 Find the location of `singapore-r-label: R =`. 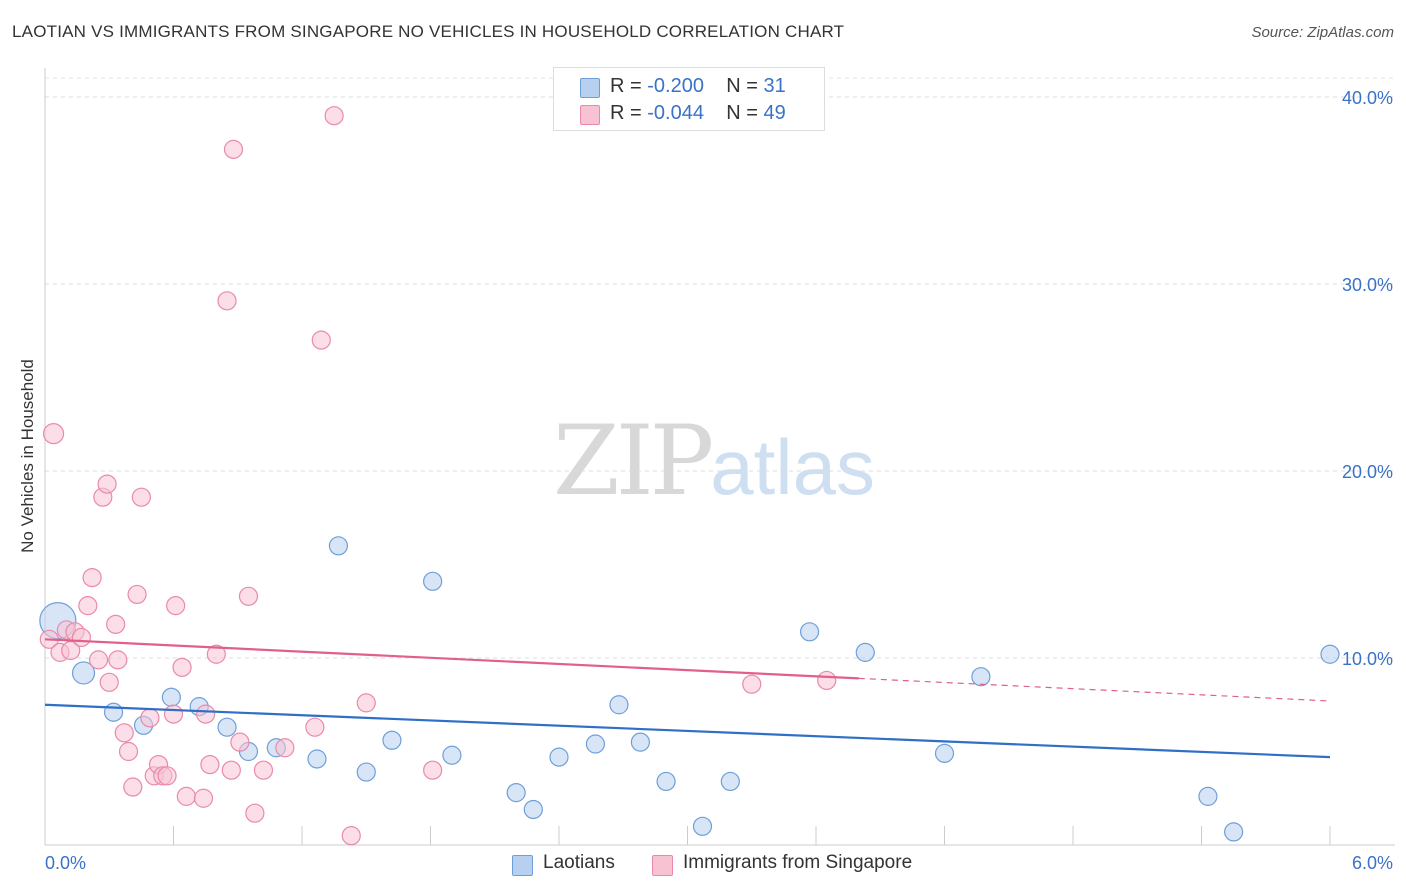

singapore-r-label: R = is located at coordinates (626, 113).